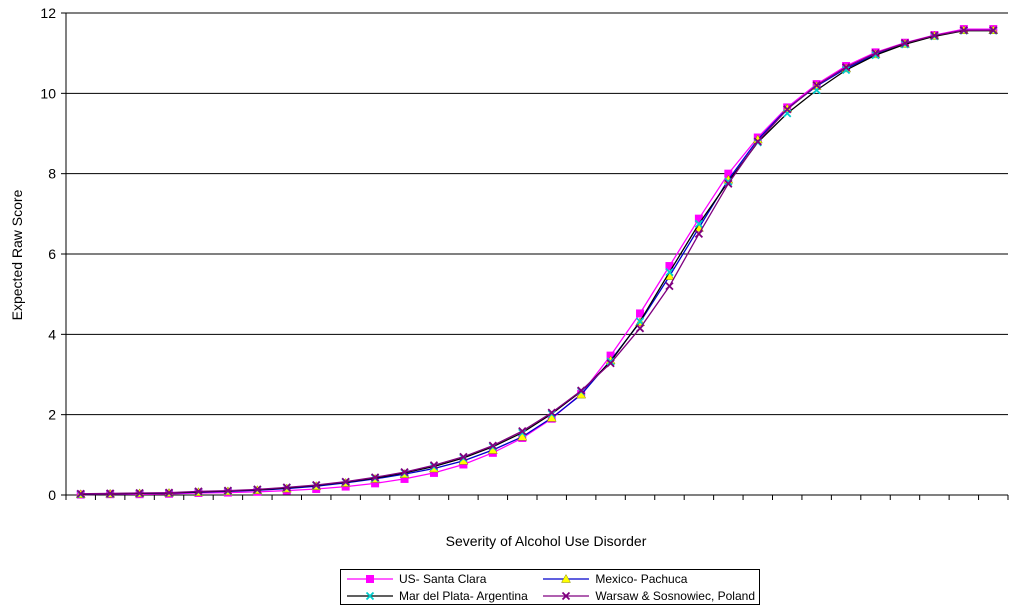 The width and height of the screenshot is (1018, 610). What do you see at coordinates (48, 13) in the screenshot?
I see `y-tick-label: 12` at bounding box center [48, 13].